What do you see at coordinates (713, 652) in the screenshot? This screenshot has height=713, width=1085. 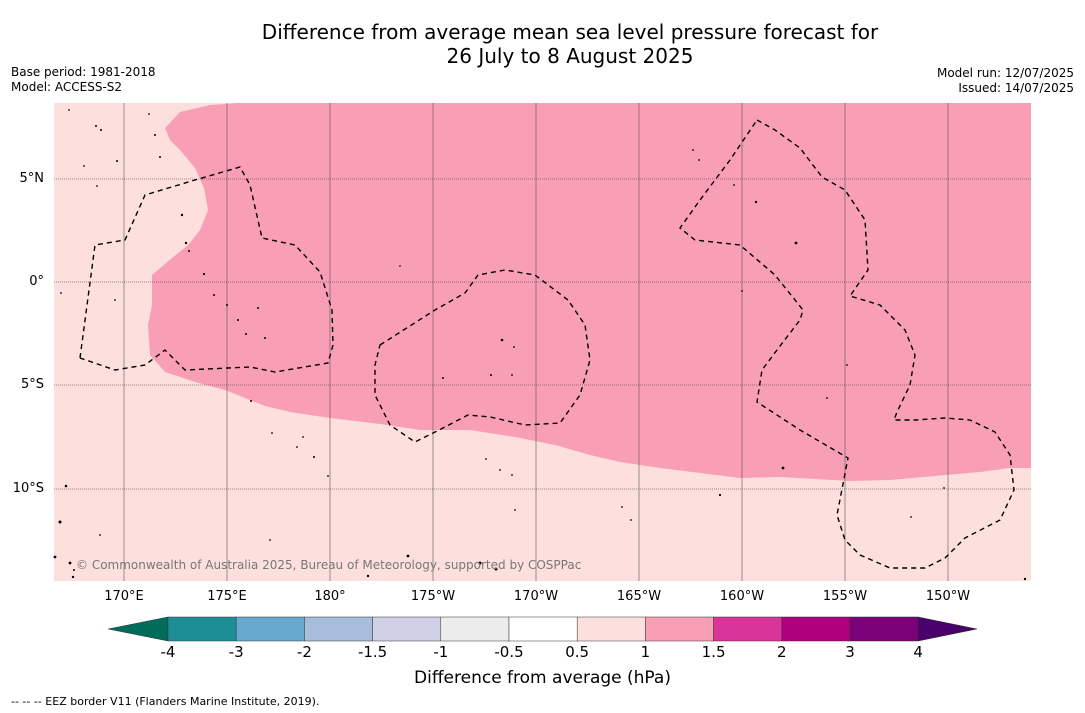 I see `colorbar-tick-label: 1.5` at bounding box center [713, 652].